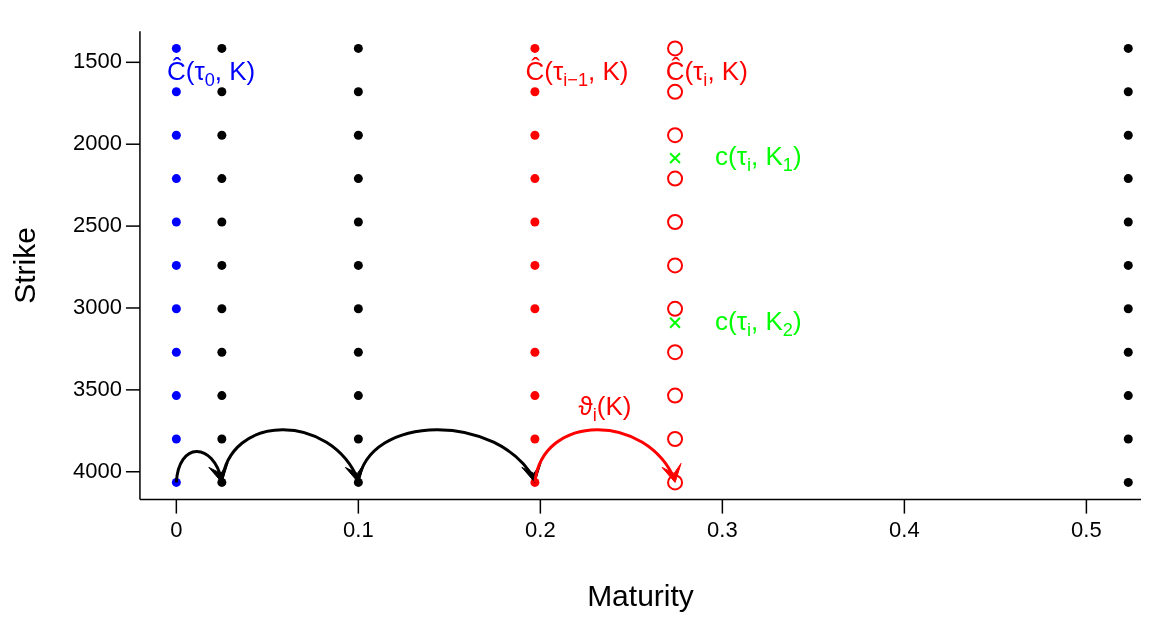  Describe the element at coordinates (97, 225) in the screenshot. I see `y-tick-label: 2500` at that location.